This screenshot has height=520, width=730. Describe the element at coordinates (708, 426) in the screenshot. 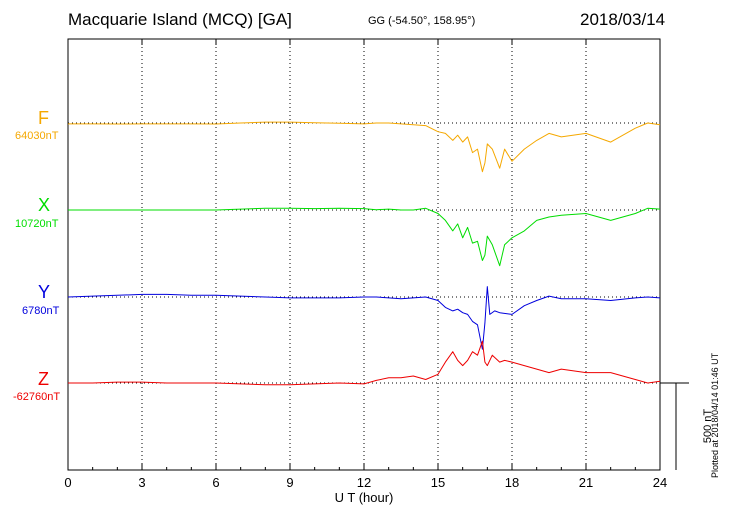

I see `scale-bar-label: 500 nT` at that location.